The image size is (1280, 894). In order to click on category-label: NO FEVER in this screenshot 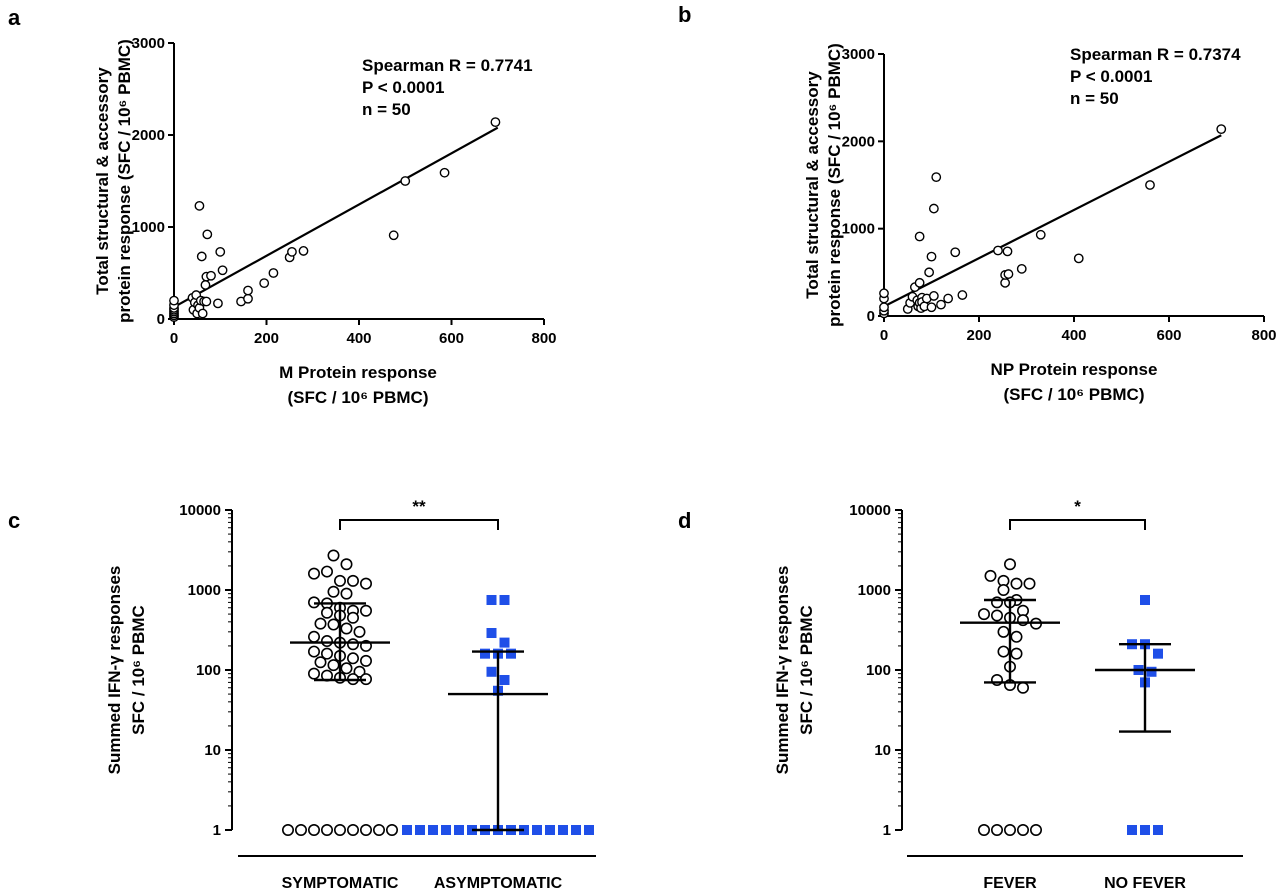, I will do `click(1145, 883)`.